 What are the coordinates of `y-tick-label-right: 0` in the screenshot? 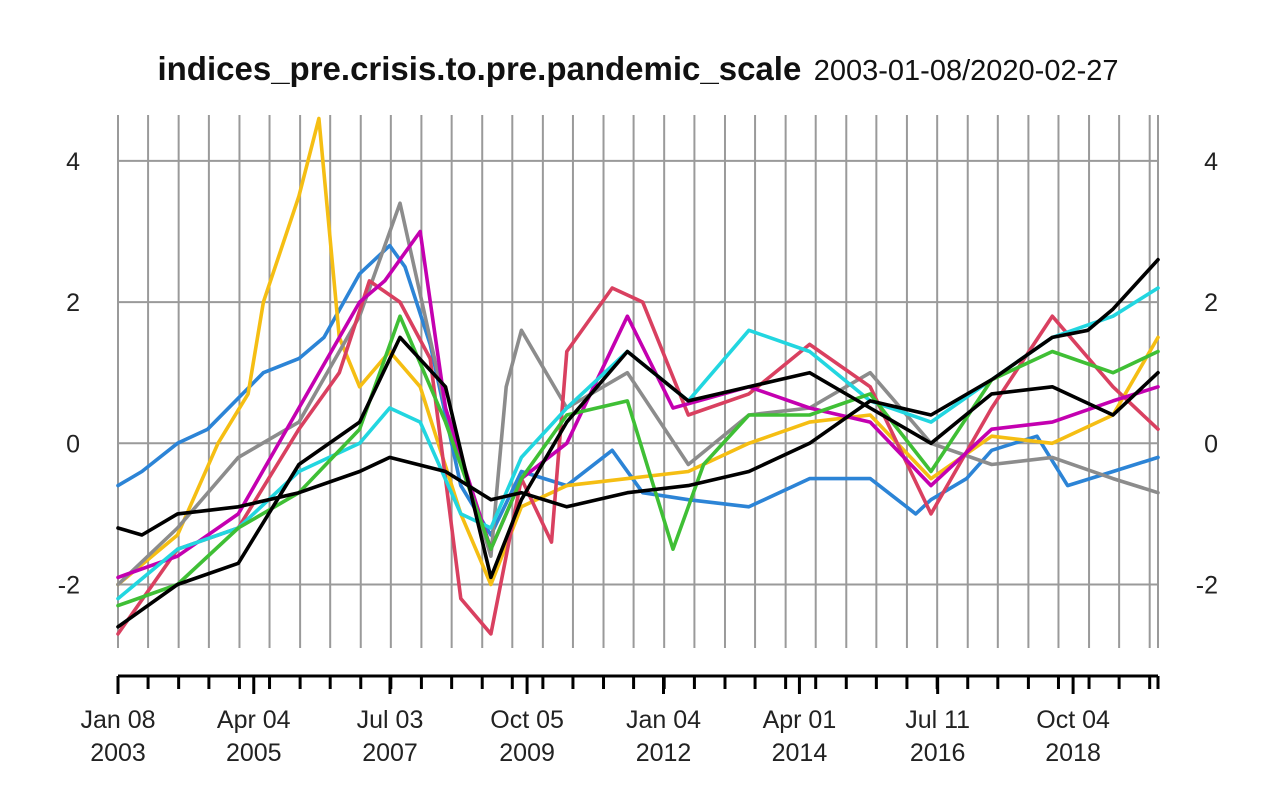 It's located at (1211, 444).